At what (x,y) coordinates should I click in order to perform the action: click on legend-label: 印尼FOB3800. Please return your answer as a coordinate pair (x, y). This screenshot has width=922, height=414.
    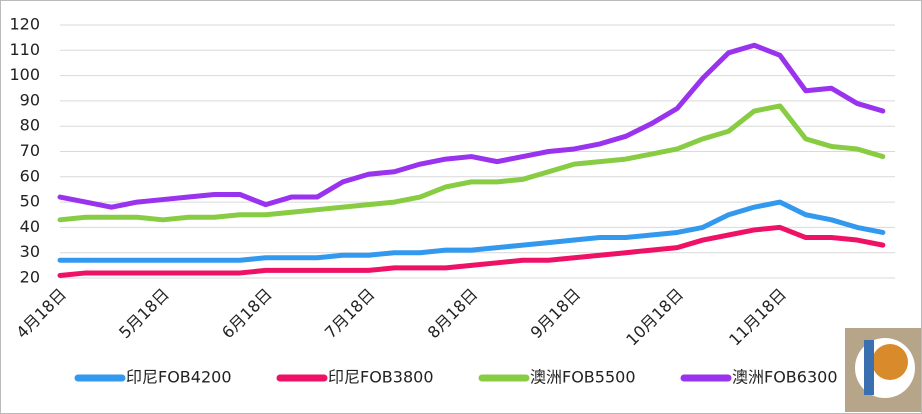
    Looking at the image, I should click on (381, 377).